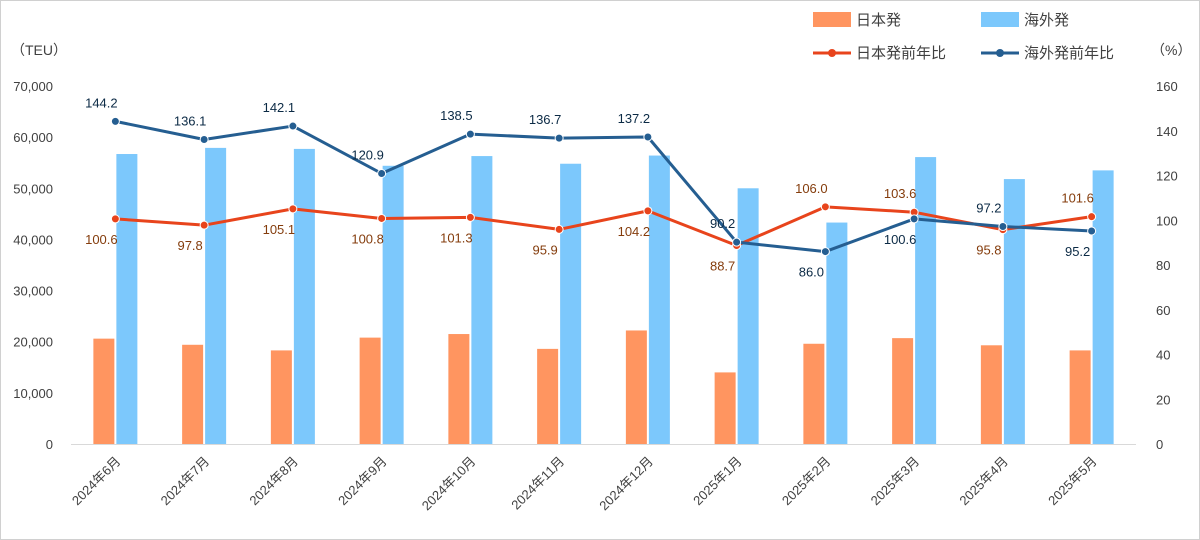 The image size is (1200, 540). What do you see at coordinates (273, 481) in the screenshot?
I see `x-tick-label: 2024年8月` at bounding box center [273, 481].